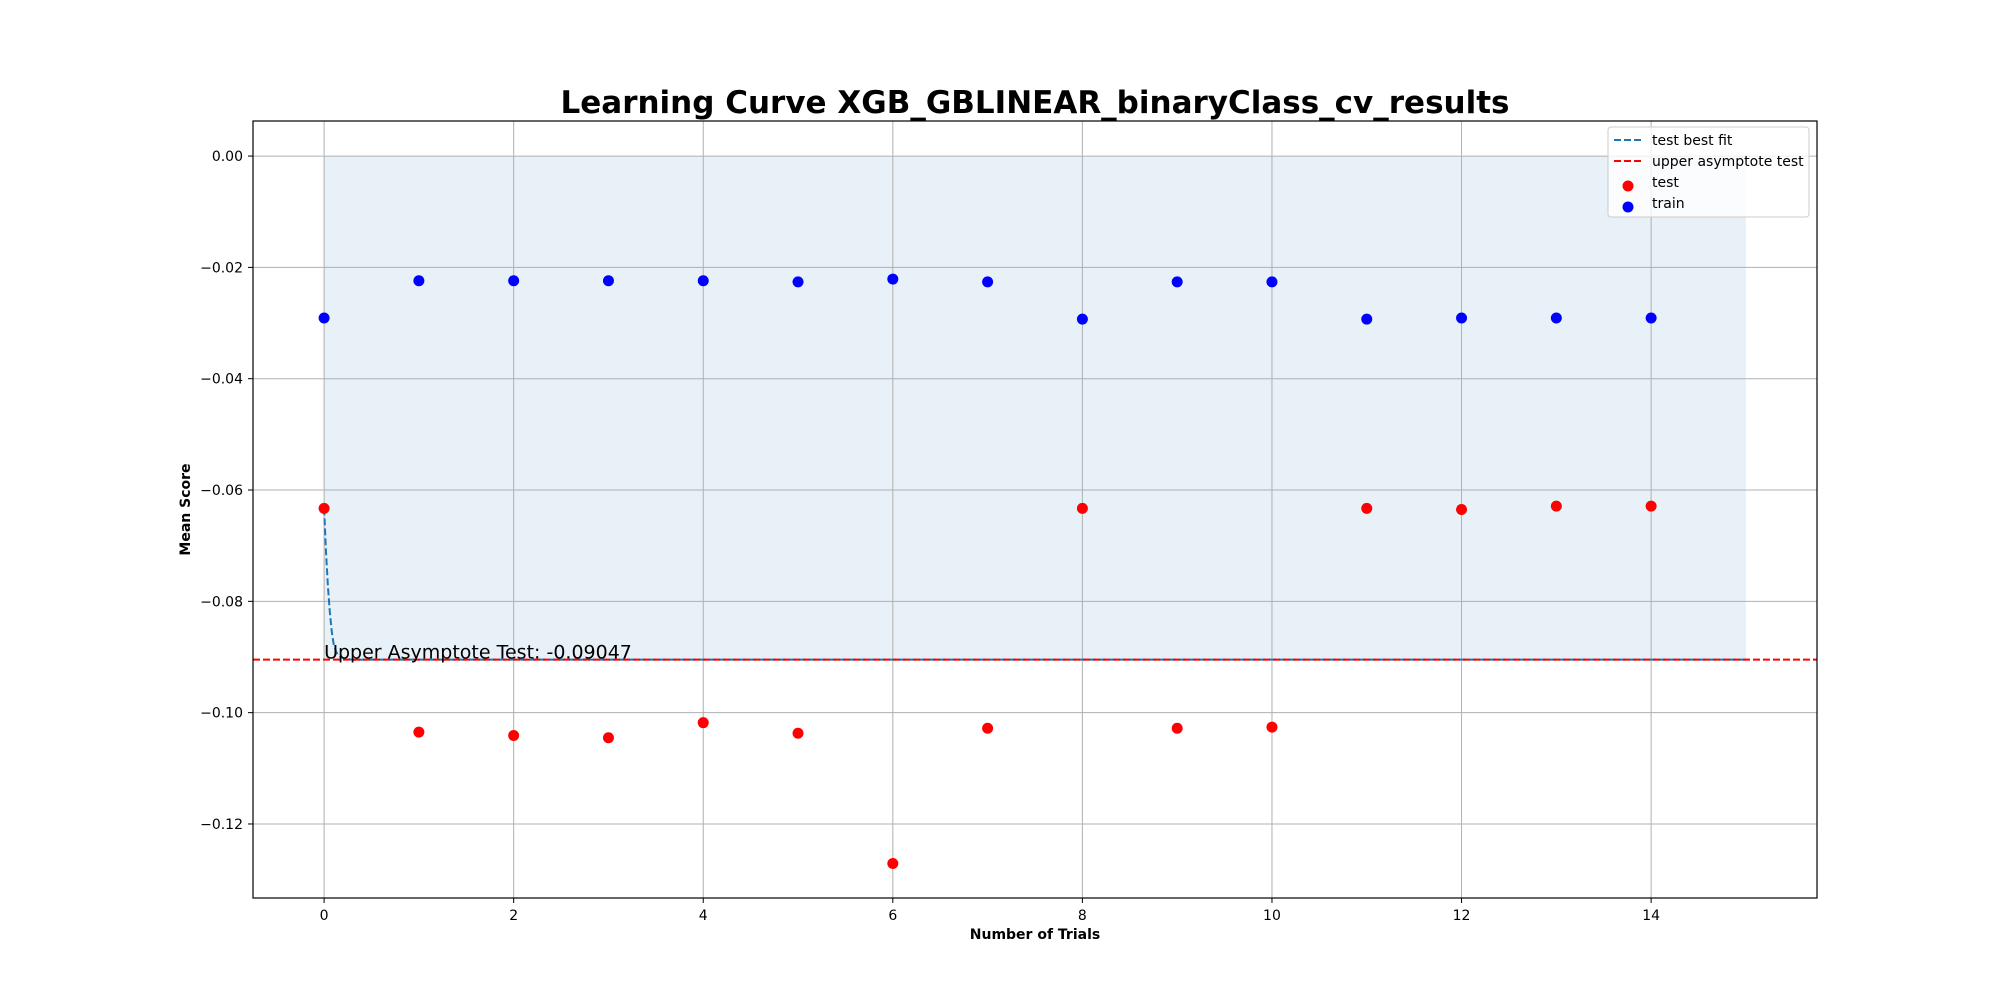 The width and height of the screenshot is (2000, 1000). What do you see at coordinates (513, 916) in the screenshot?
I see `x-tick-label-1: 2` at bounding box center [513, 916].